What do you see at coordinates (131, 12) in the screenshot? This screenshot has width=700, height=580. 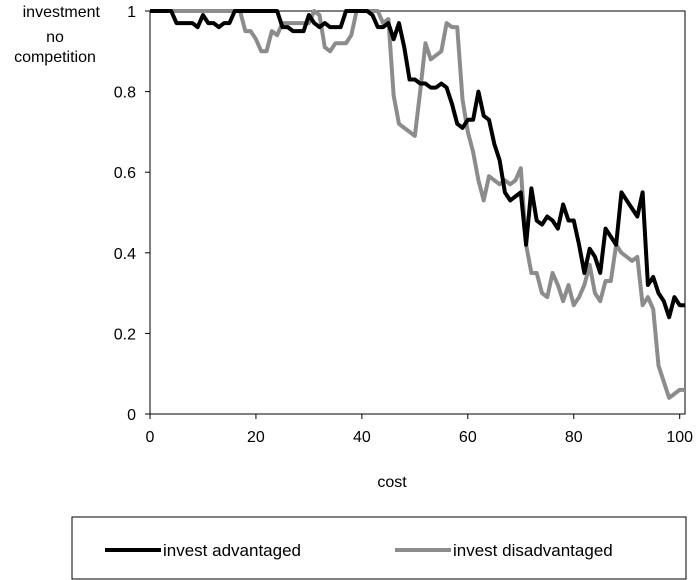 I see `y-tick-label: 1` at bounding box center [131, 12].